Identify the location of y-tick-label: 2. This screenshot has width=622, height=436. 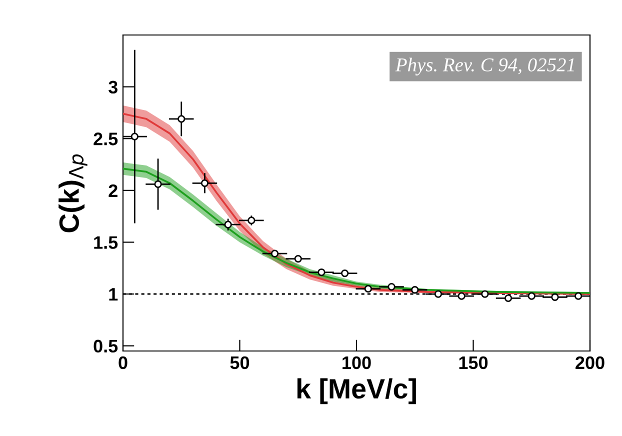
(113, 190).